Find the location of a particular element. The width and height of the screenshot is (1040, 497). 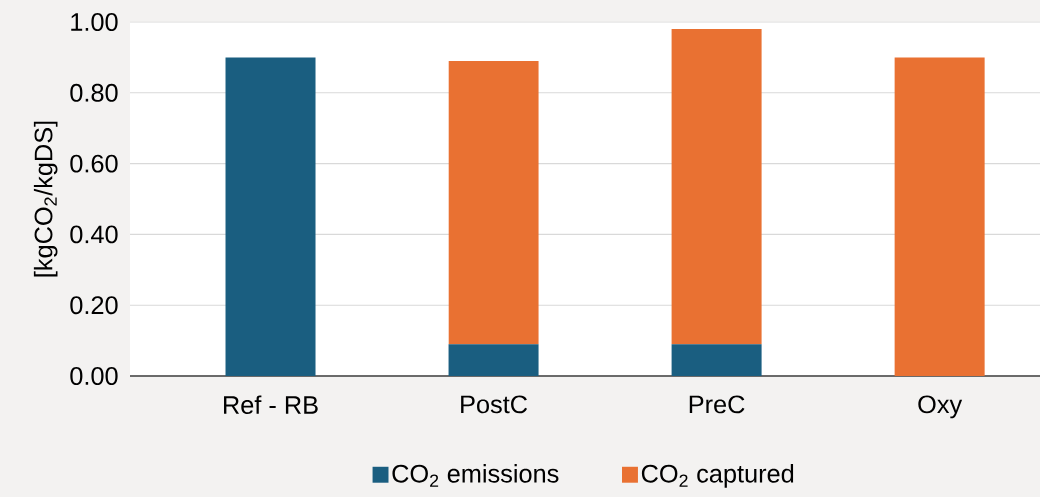

y-tick-label: 0.80 is located at coordinates (94, 92).